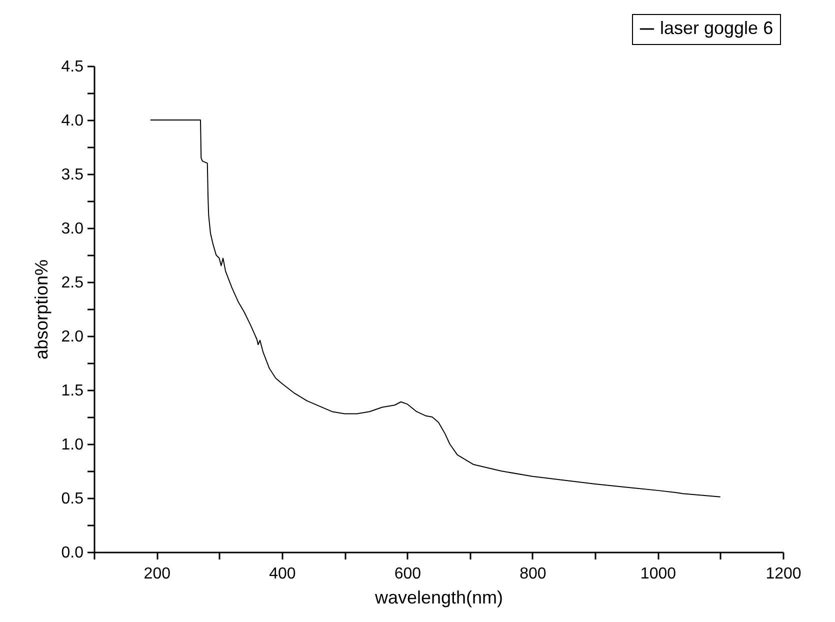 Image resolution: width=835 pixels, height=622 pixels. I want to click on y-tick-label: 2.0, so click(72, 337).